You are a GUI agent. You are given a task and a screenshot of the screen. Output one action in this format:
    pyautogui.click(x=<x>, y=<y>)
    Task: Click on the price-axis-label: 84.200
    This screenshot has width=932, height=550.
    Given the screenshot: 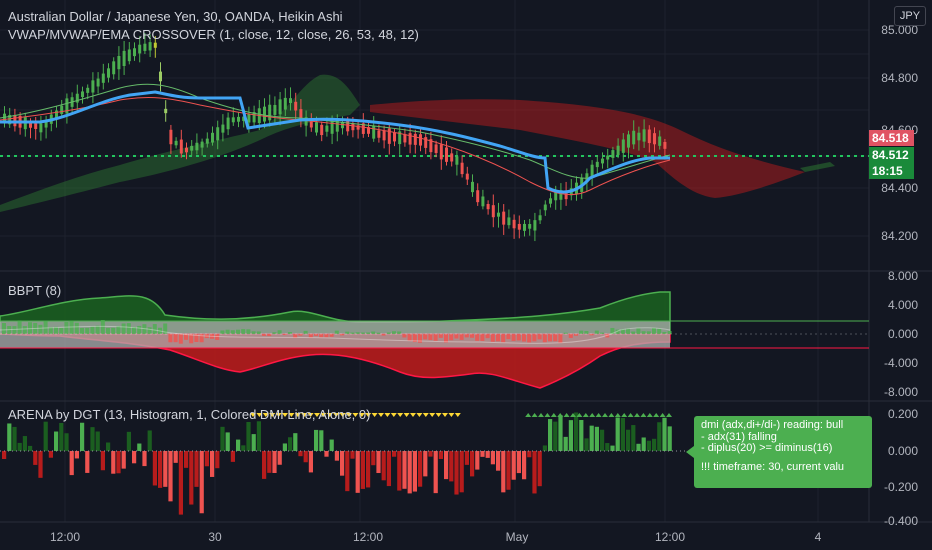 What is the action you would take?
    pyautogui.click(x=899, y=236)
    